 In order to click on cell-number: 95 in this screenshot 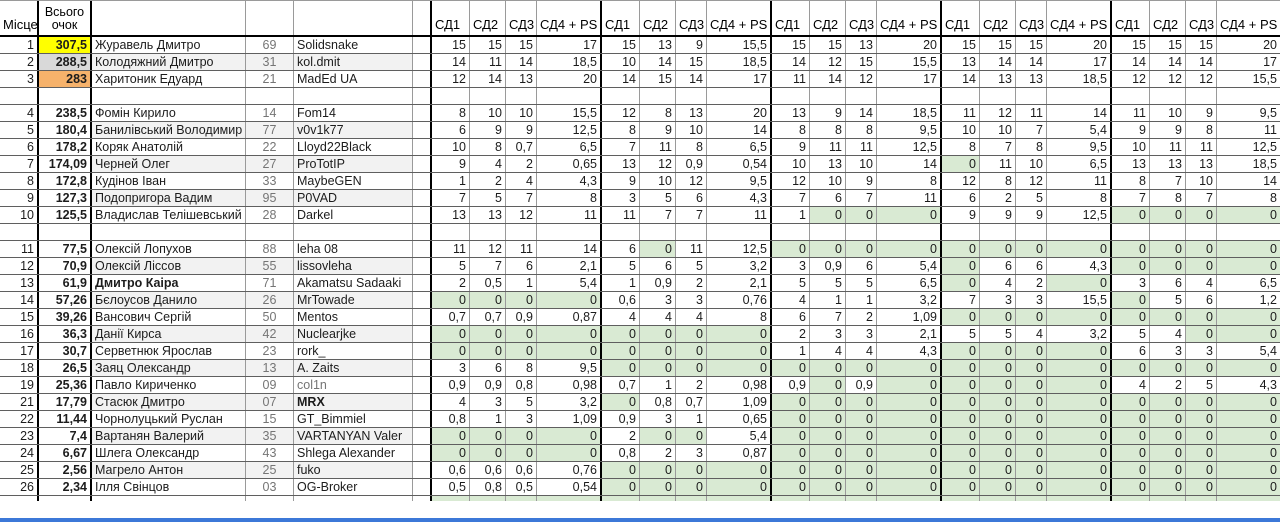, I will do `click(269, 198)`.